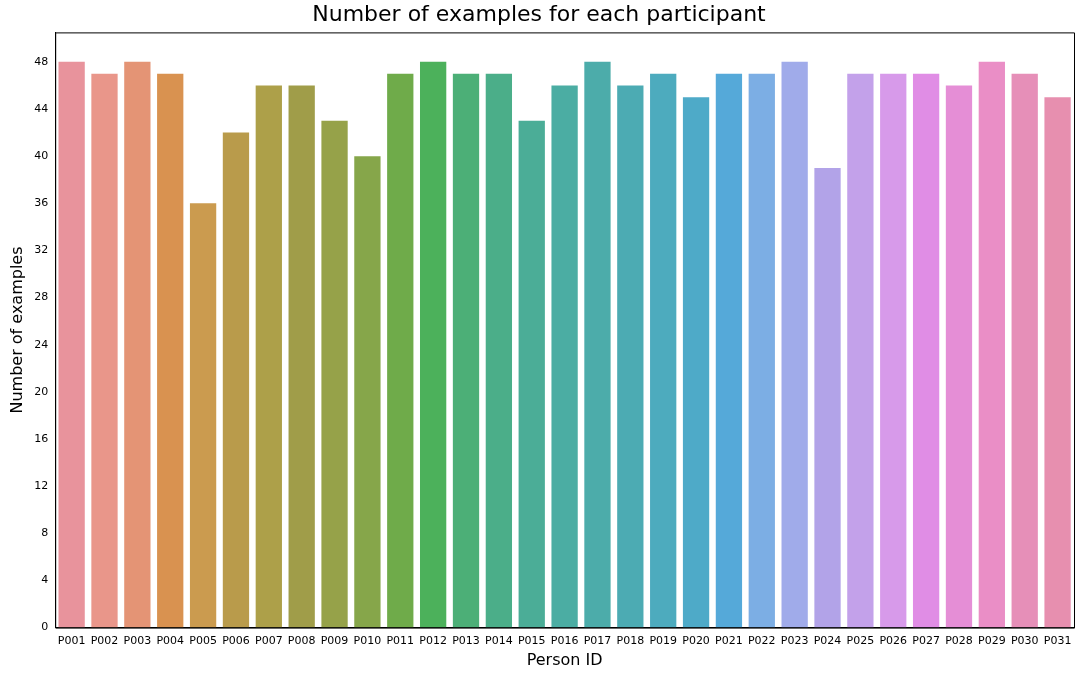  I want to click on x-tick-label: P014, so click(499, 641).